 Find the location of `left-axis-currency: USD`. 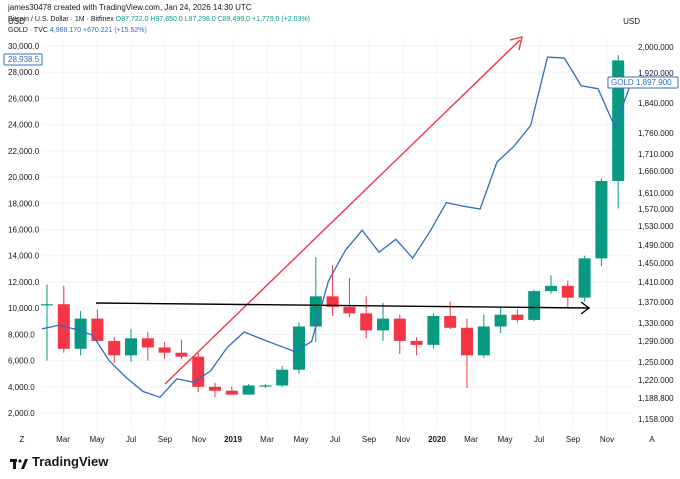

left-axis-currency: USD is located at coordinates (16, 21).